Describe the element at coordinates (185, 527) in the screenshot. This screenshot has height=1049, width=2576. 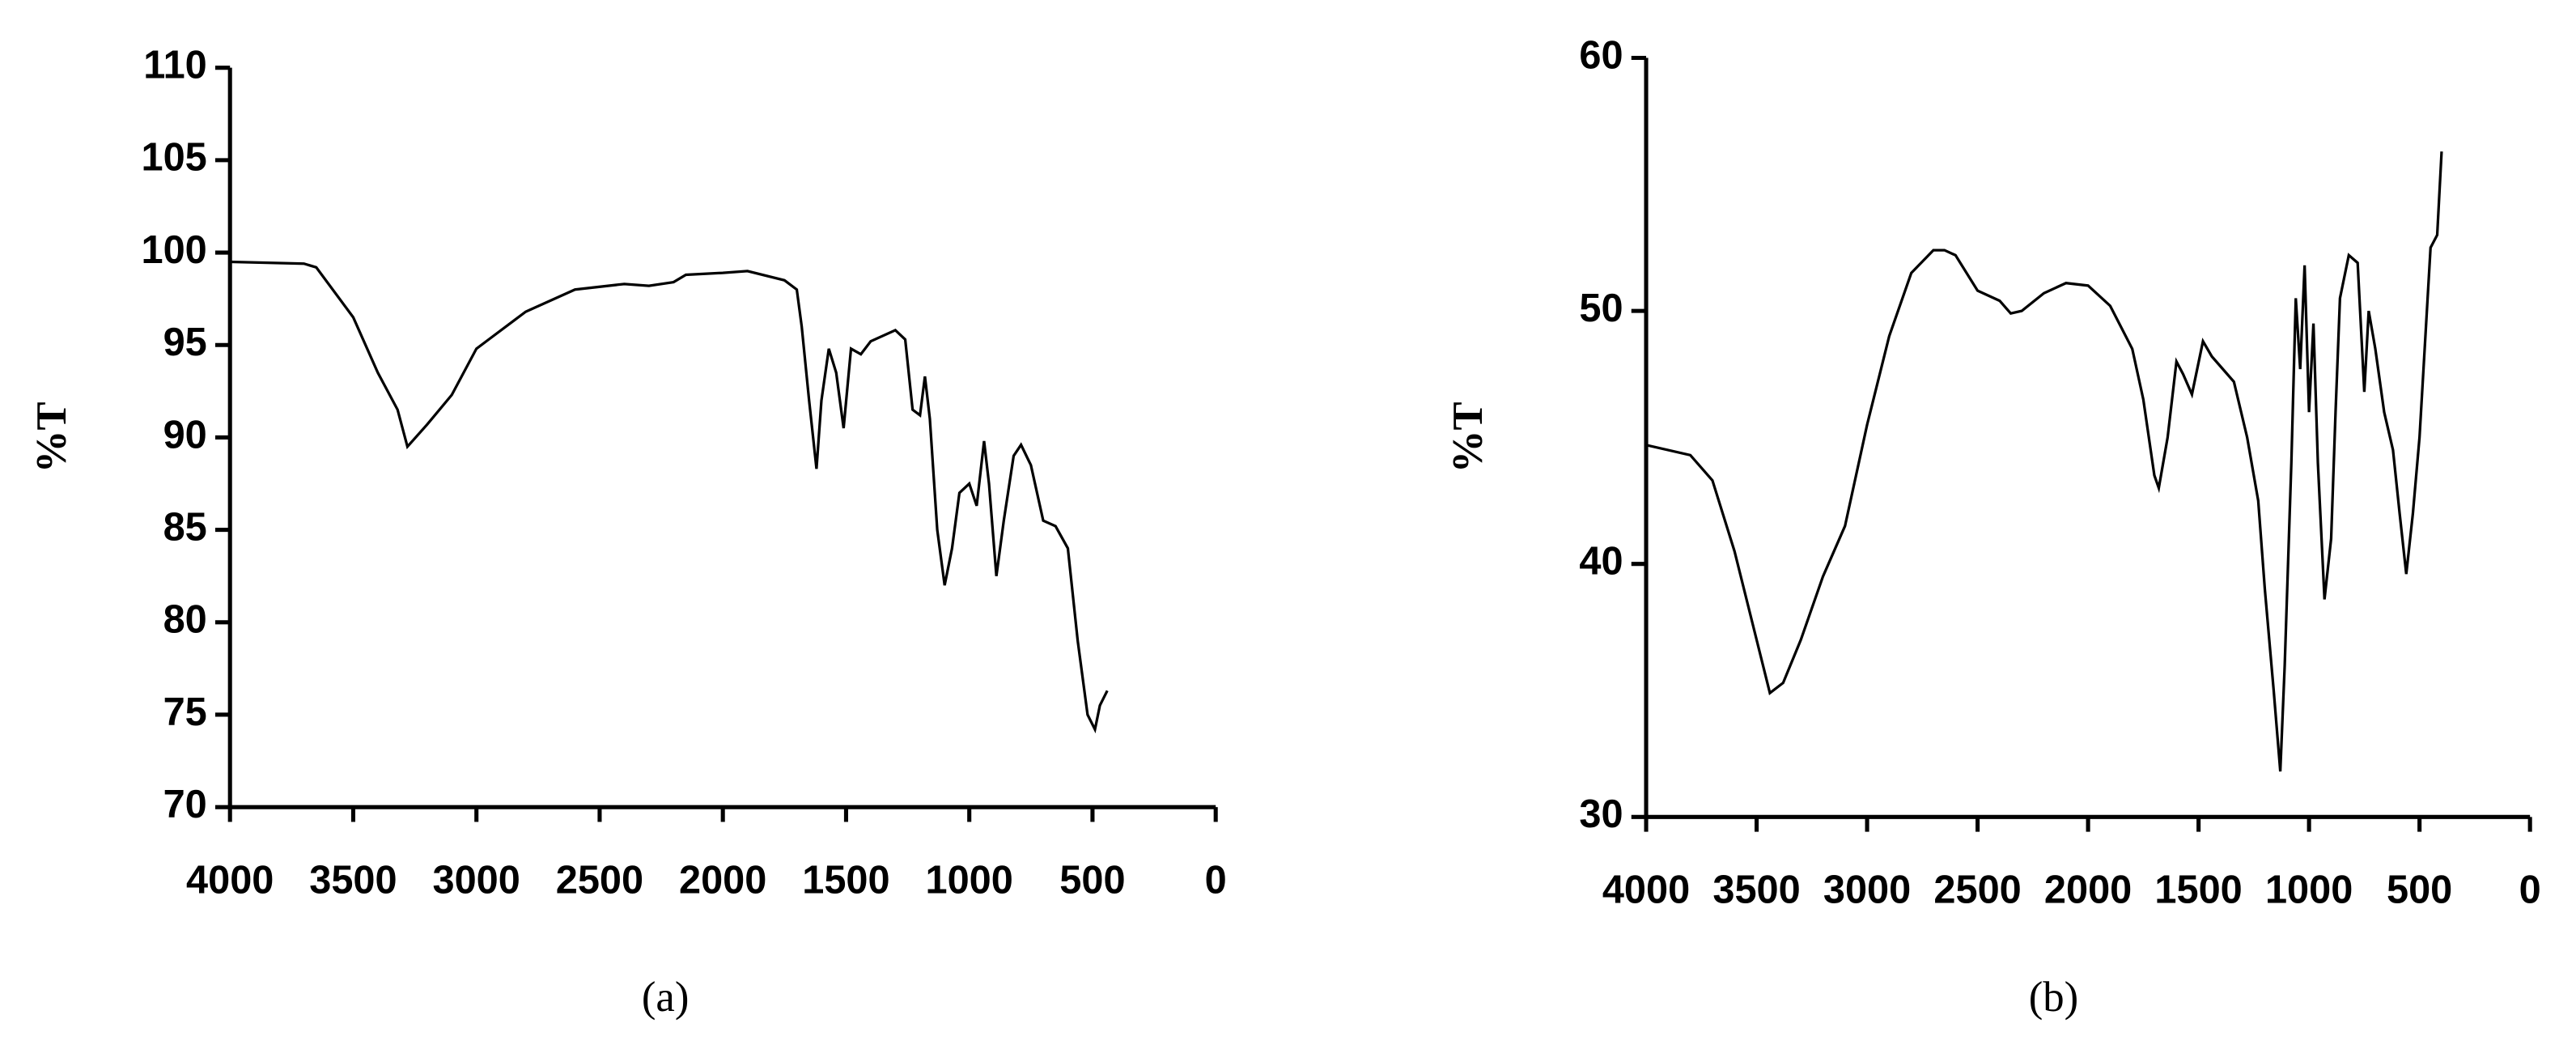
I see `y-tick-label: 85` at that location.